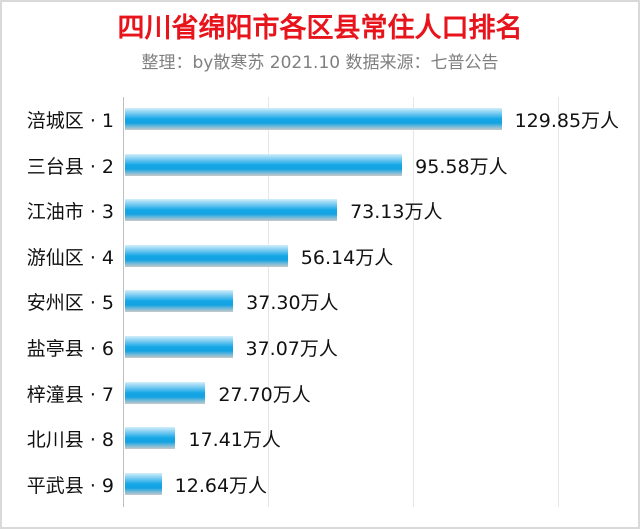 The width and height of the screenshot is (640, 529). Describe the element at coordinates (396, 212) in the screenshot. I see `value-label: 73.13万人` at that location.